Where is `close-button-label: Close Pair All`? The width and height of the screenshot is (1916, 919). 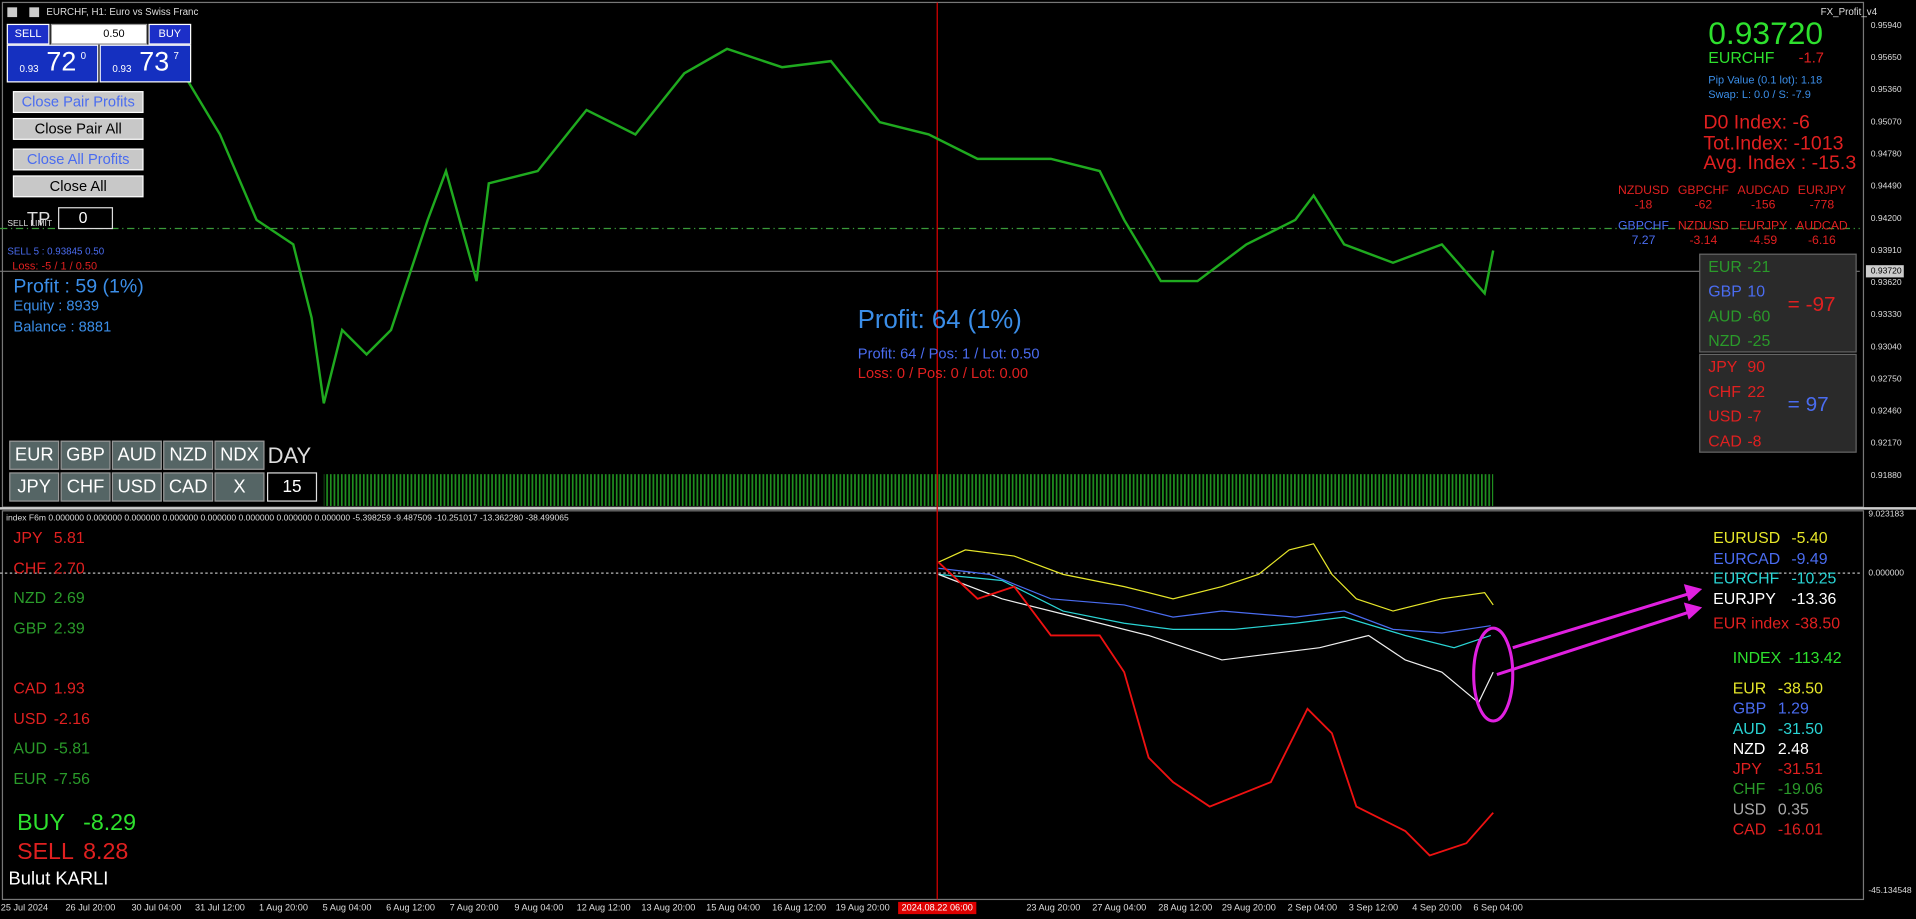 close-button-label: Close Pair All is located at coordinates (78, 129).